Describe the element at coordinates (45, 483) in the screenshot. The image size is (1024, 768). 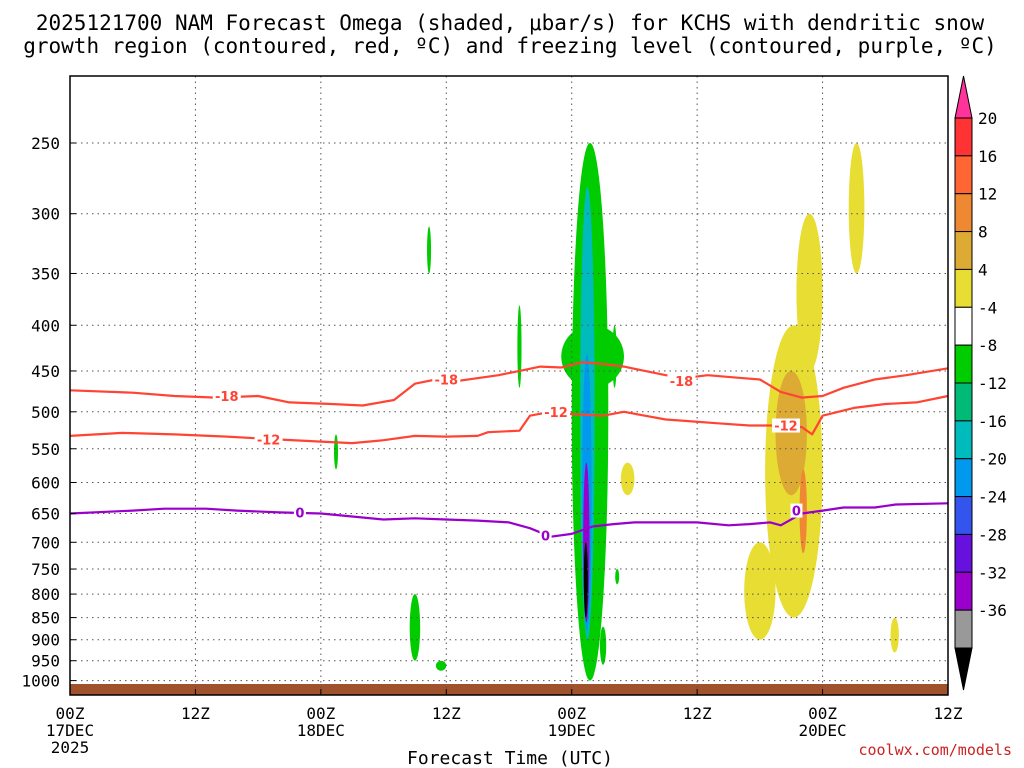
I see `y-tick-label: 600` at that location.